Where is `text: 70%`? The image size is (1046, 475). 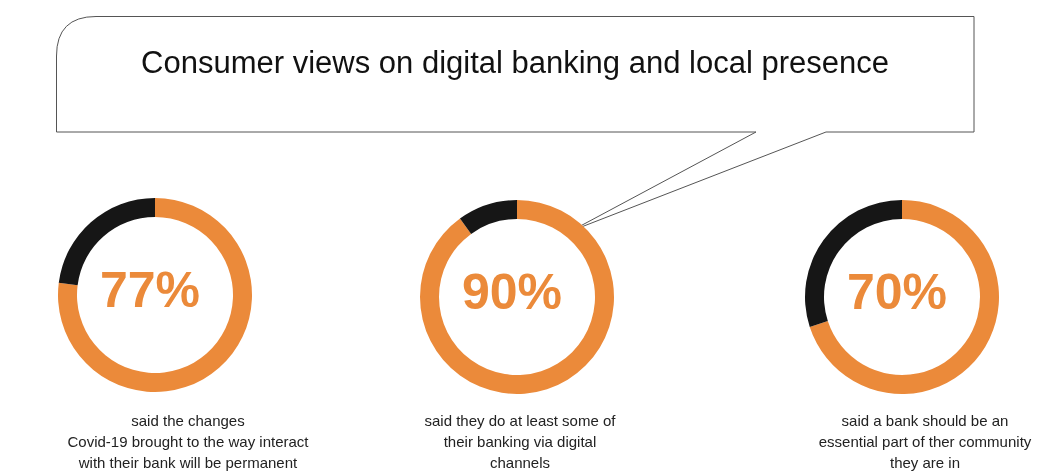
text: 70% is located at coordinates (897, 292).